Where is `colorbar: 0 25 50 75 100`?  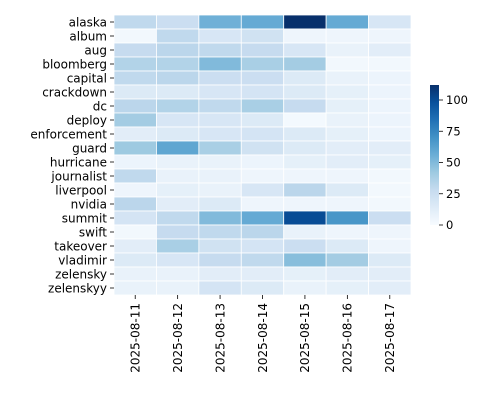
colorbar: 0 25 50 75 100 is located at coordinates (449, 158).